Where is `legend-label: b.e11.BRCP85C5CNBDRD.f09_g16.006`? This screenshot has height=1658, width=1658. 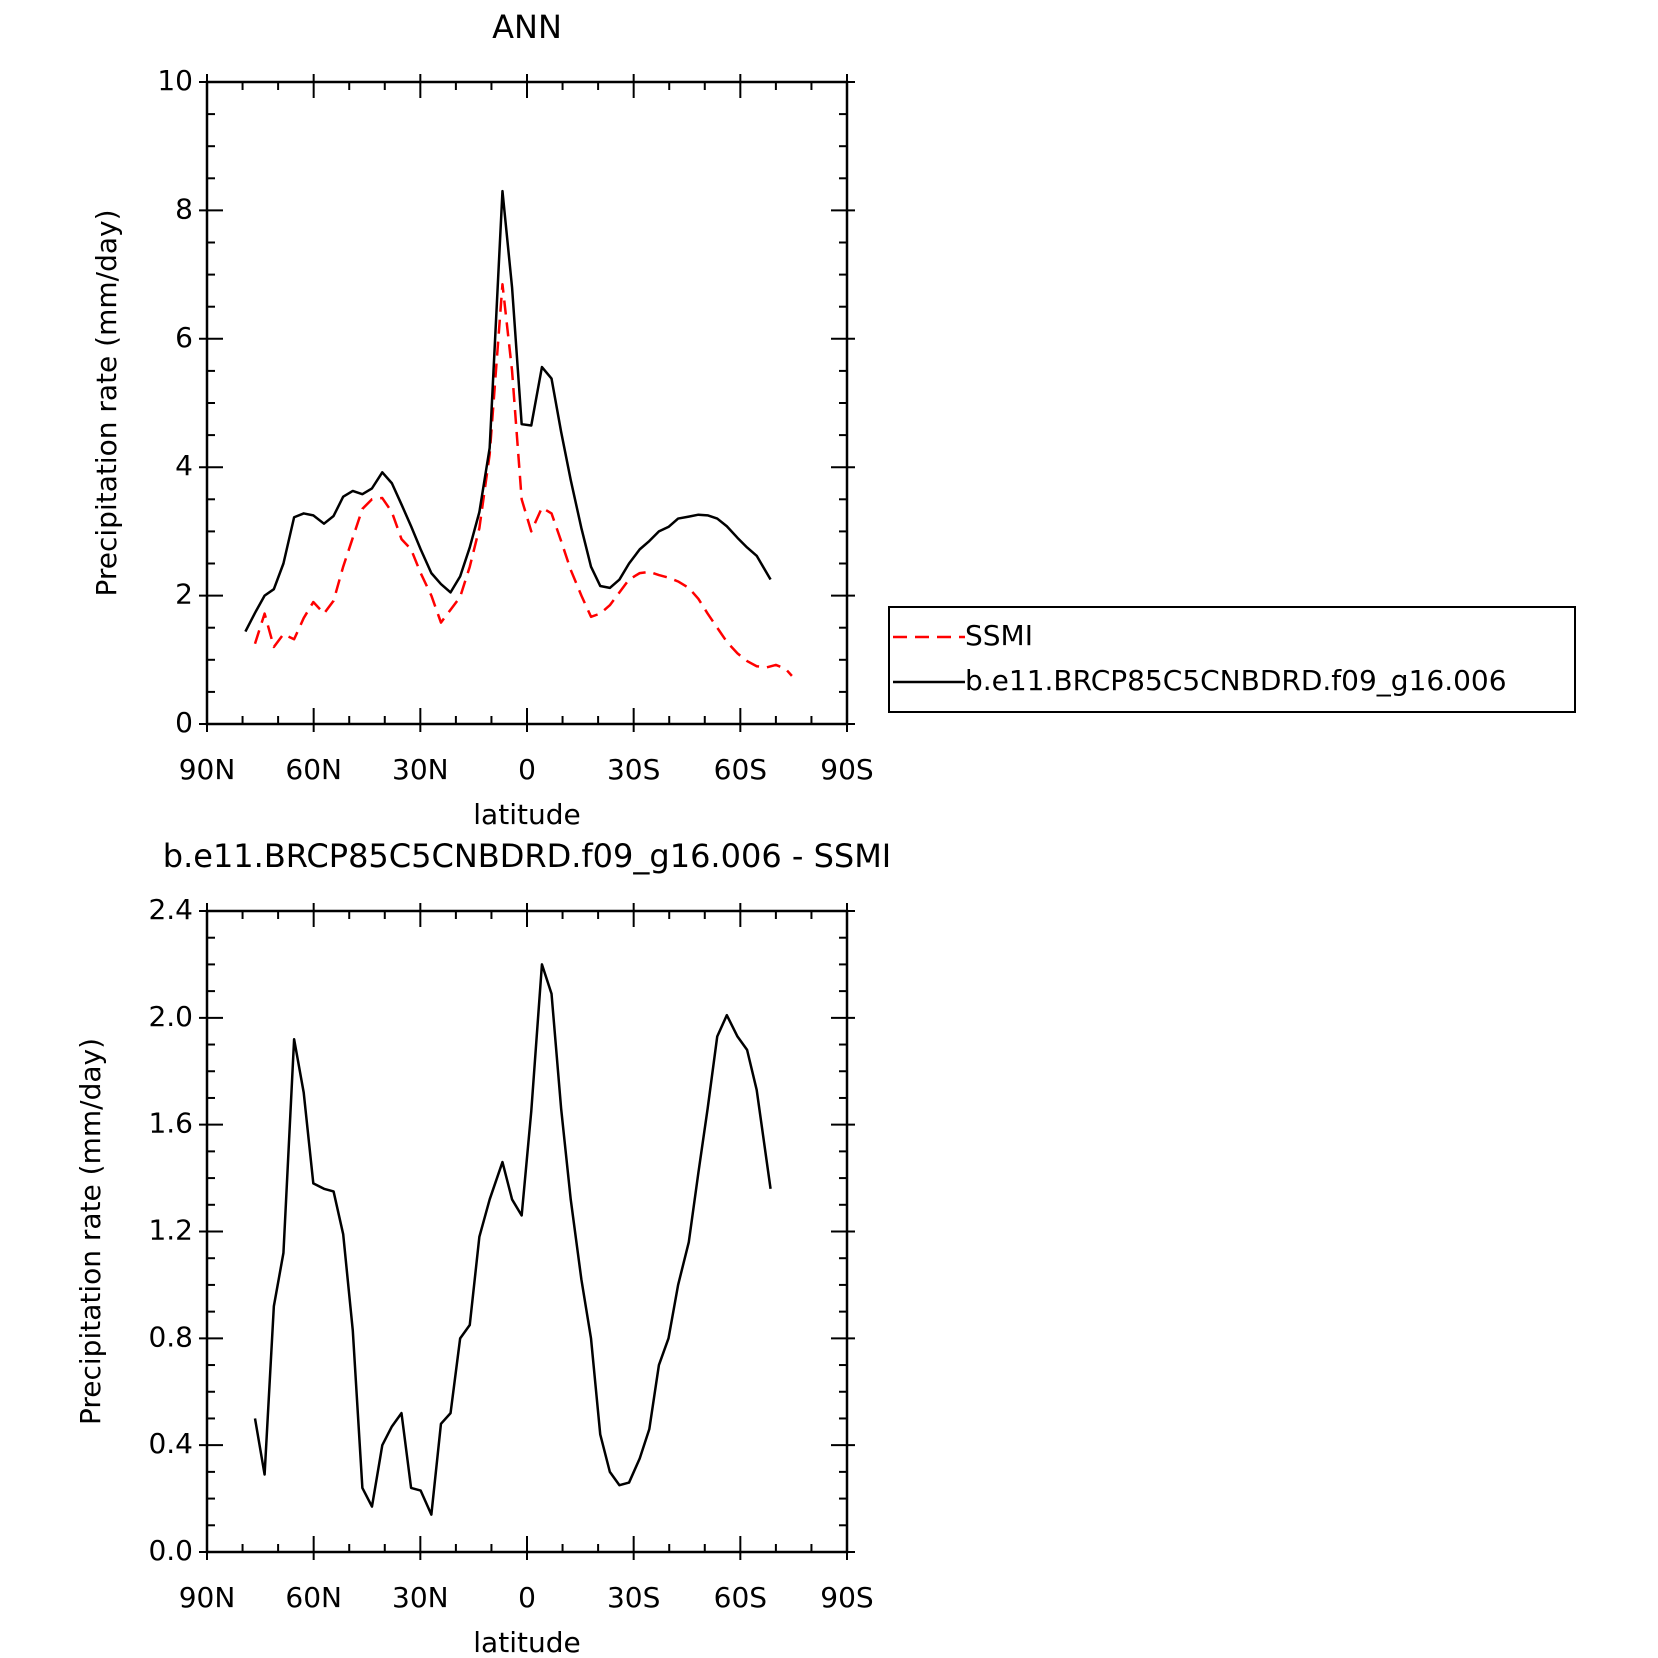 legend-label: b.e11.BRCP85C5CNBDRD.f09_g16.006 is located at coordinates (1236, 680).